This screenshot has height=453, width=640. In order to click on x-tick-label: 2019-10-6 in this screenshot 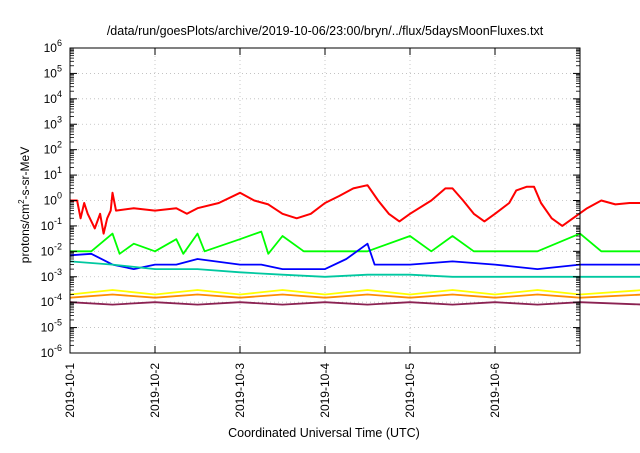, I will do `click(495, 390)`.